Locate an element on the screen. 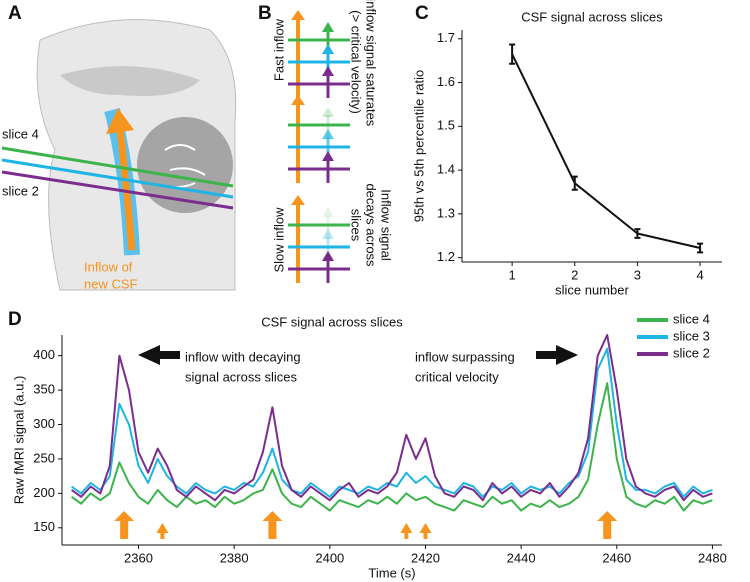 The width and height of the screenshot is (750, 582). legend-label: slice 4 is located at coordinates (691, 318).